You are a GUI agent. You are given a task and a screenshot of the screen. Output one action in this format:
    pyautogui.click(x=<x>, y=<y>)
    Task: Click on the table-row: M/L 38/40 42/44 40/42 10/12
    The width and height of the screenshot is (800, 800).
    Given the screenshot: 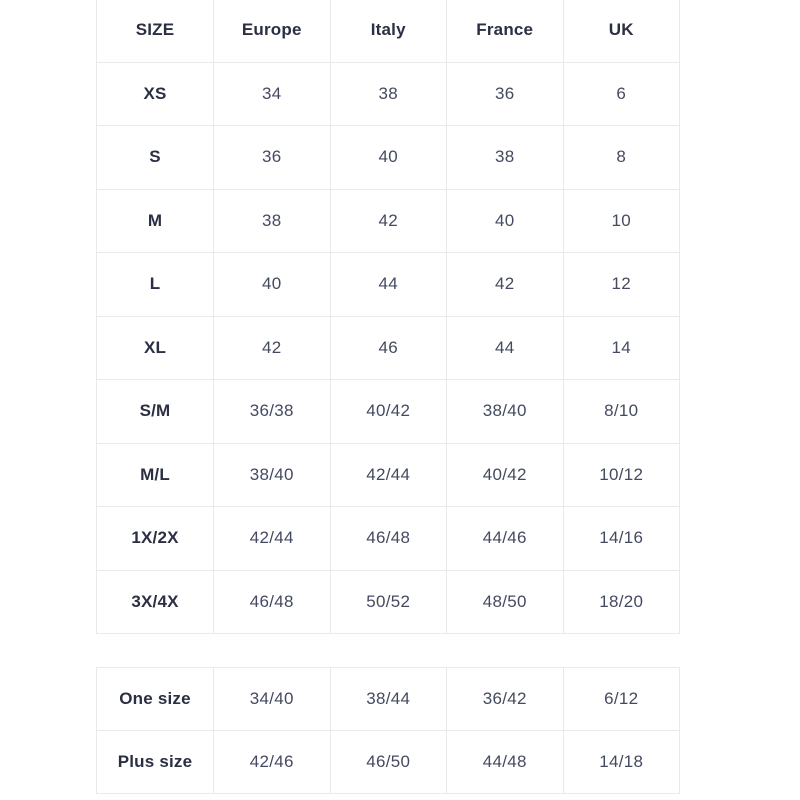 What is the action you would take?
    pyautogui.click(x=388, y=474)
    